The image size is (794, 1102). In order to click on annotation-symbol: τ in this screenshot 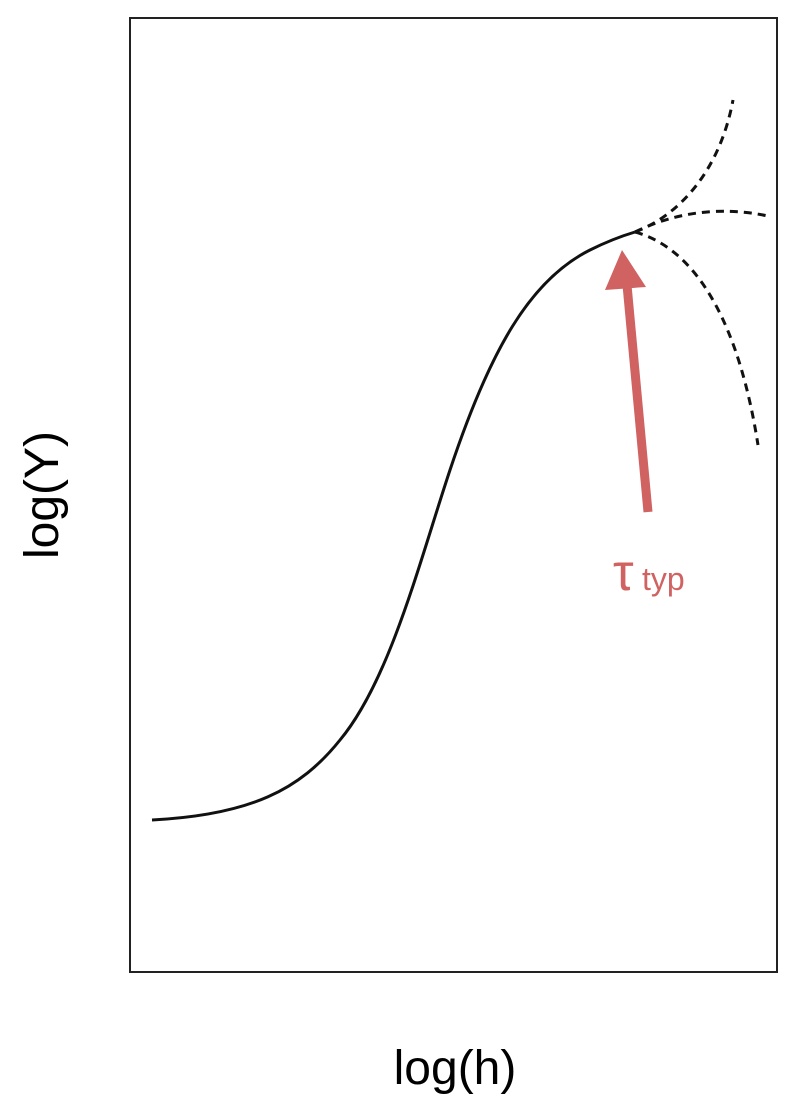, I will do `click(623, 573)`.